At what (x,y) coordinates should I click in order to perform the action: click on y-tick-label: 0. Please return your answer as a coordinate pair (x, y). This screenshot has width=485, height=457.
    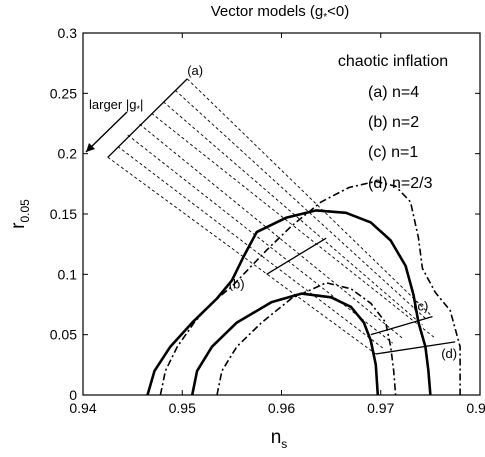
    Looking at the image, I should click on (73, 395).